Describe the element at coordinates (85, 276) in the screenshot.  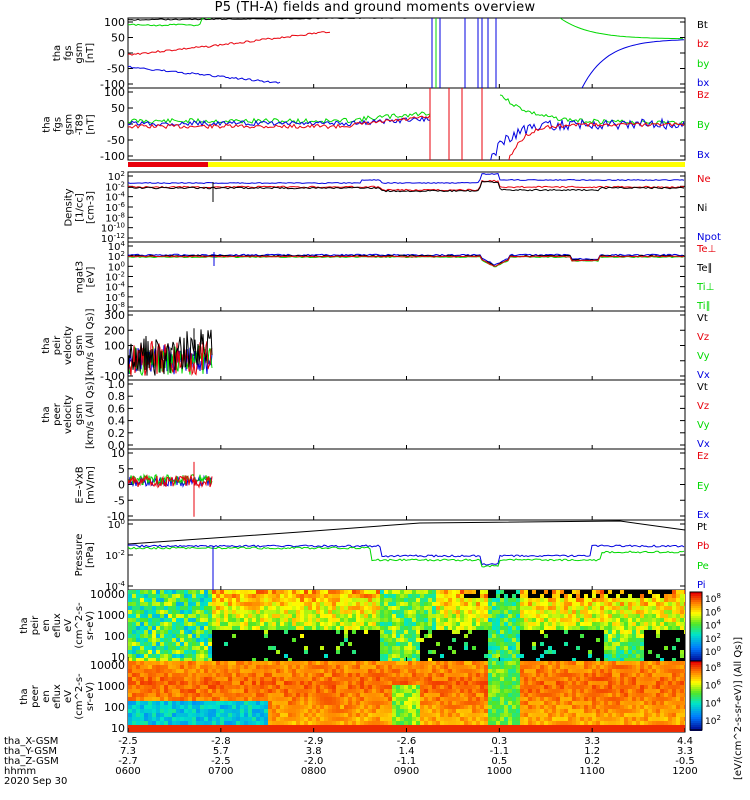
I see `ylabel-temperature: mgat3 [eV]` at that location.